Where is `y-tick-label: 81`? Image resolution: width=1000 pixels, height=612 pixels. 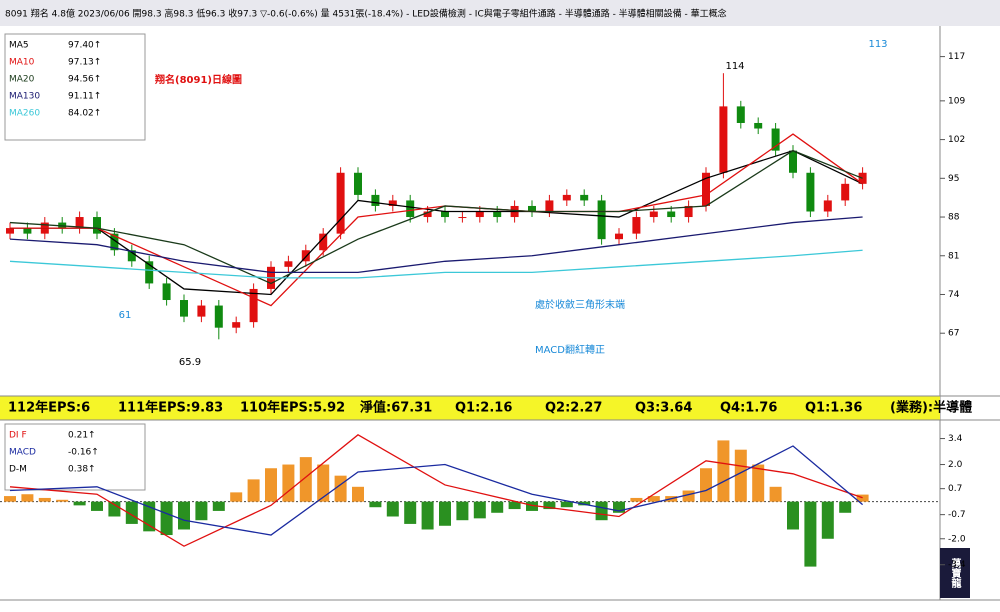
y-tick-label: 81 is located at coordinates (953, 256).